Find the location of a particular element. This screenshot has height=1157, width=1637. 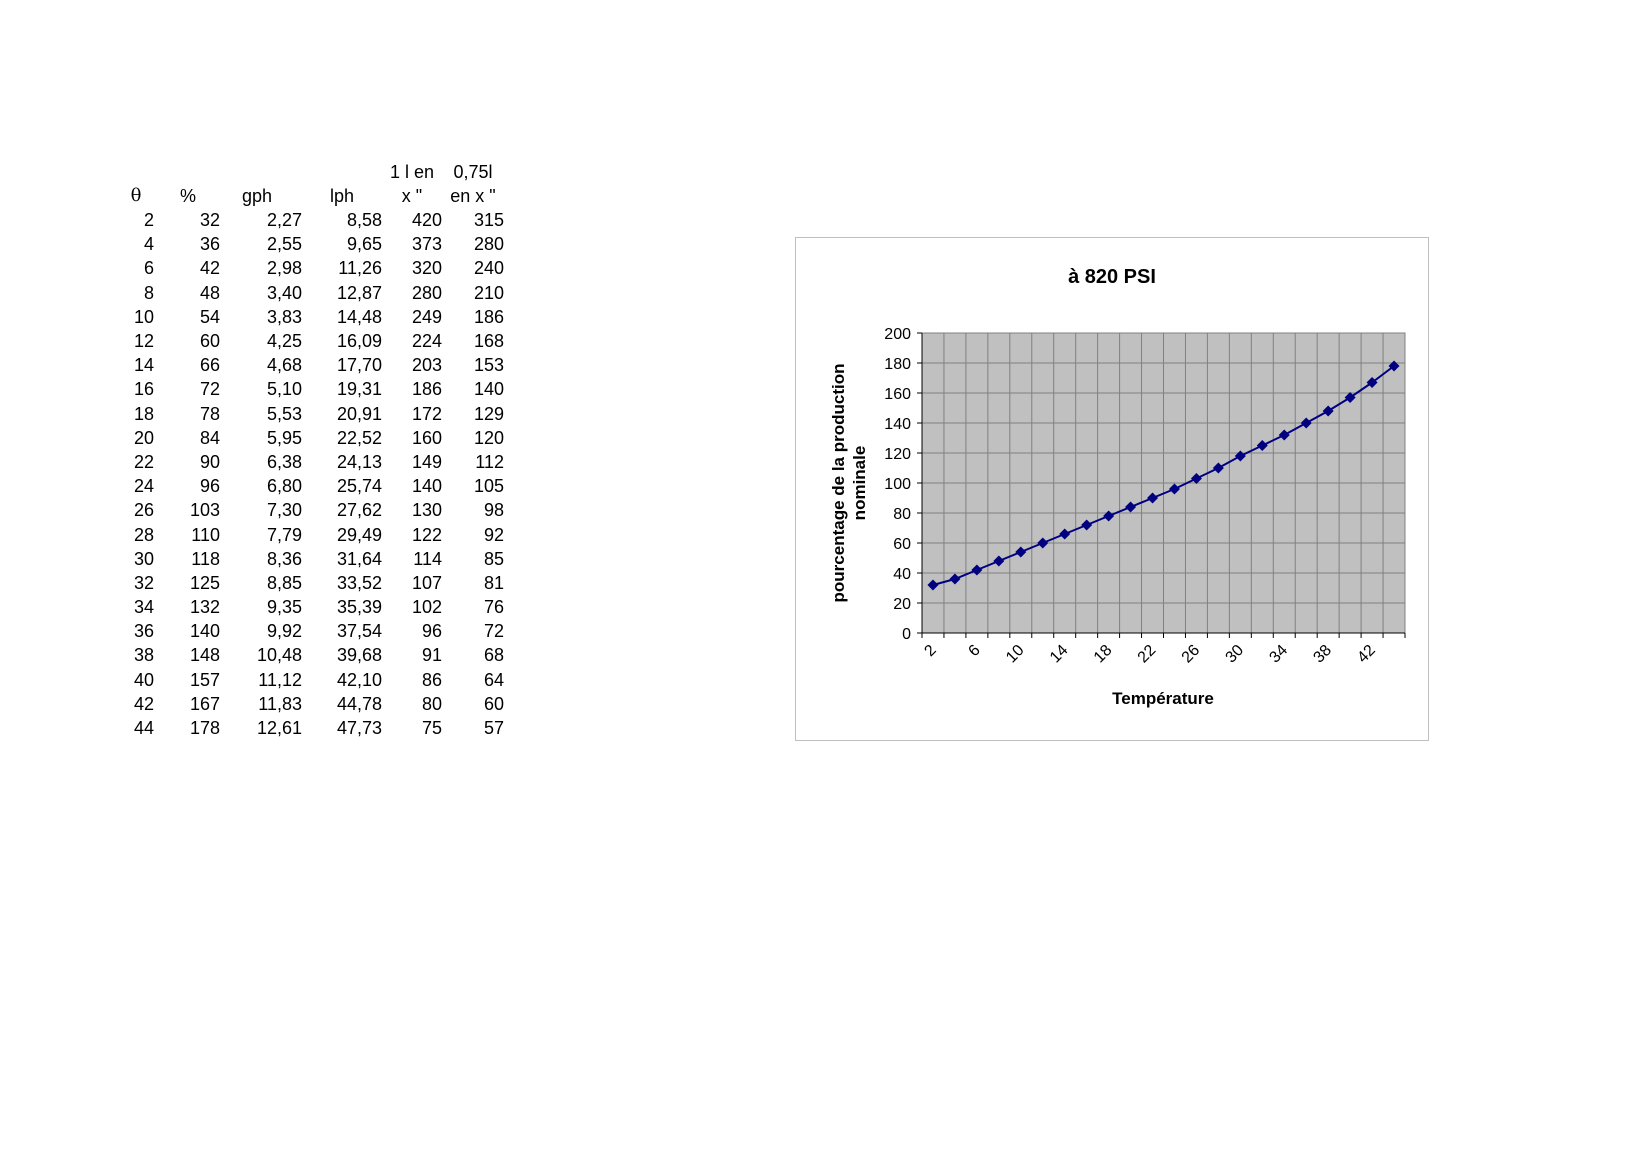

cell-lph: 24,13 is located at coordinates (359, 461).